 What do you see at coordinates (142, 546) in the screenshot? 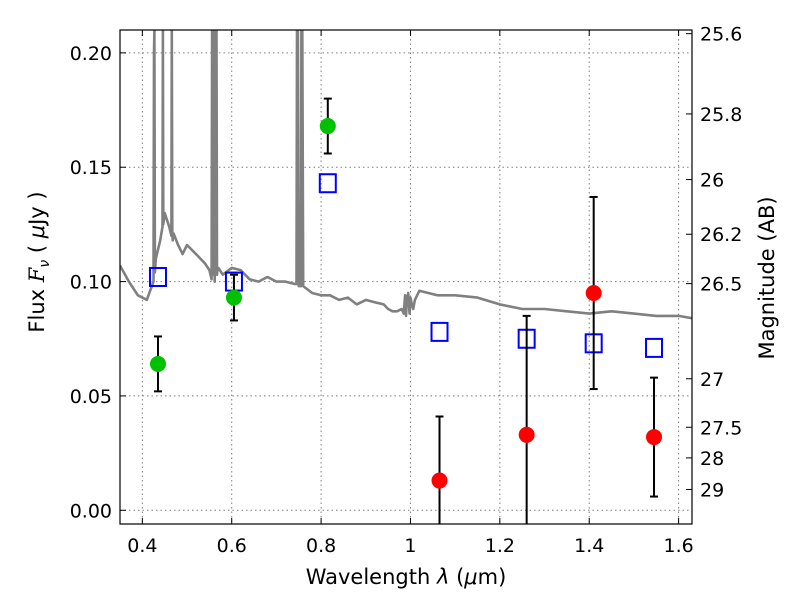
I see `x-tick-label: 0.4` at bounding box center [142, 546].